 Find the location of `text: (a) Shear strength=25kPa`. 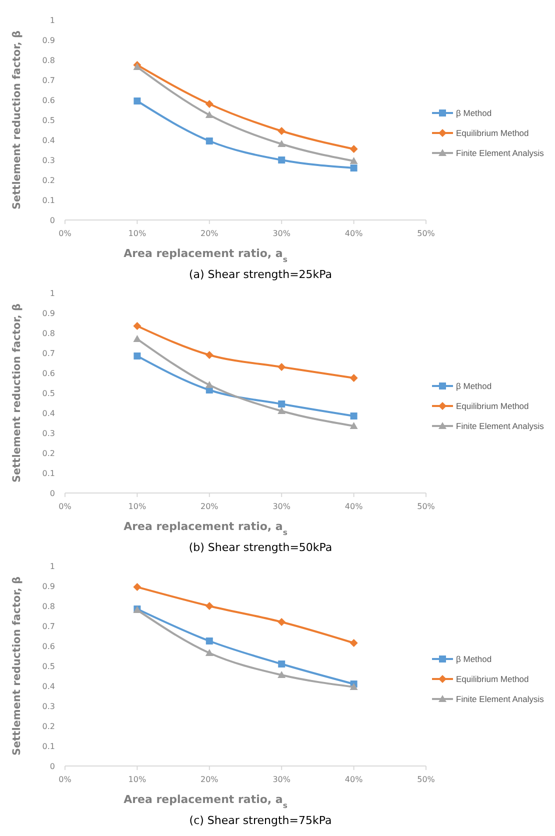

text: (a) Shear strength=25kPa is located at coordinates (260, 274).